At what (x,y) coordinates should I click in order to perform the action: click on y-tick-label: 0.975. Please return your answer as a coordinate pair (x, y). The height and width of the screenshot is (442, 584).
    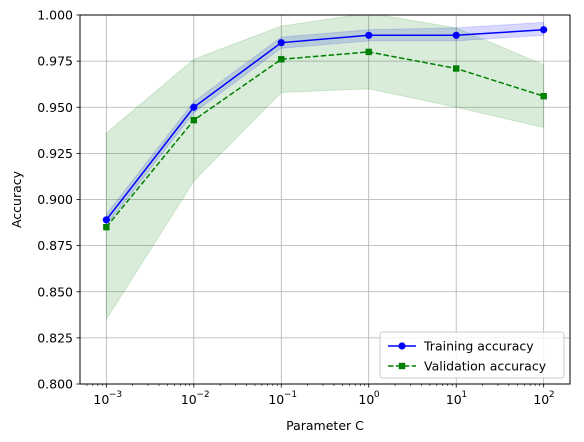
    Looking at the image, I should click on (55, 61).